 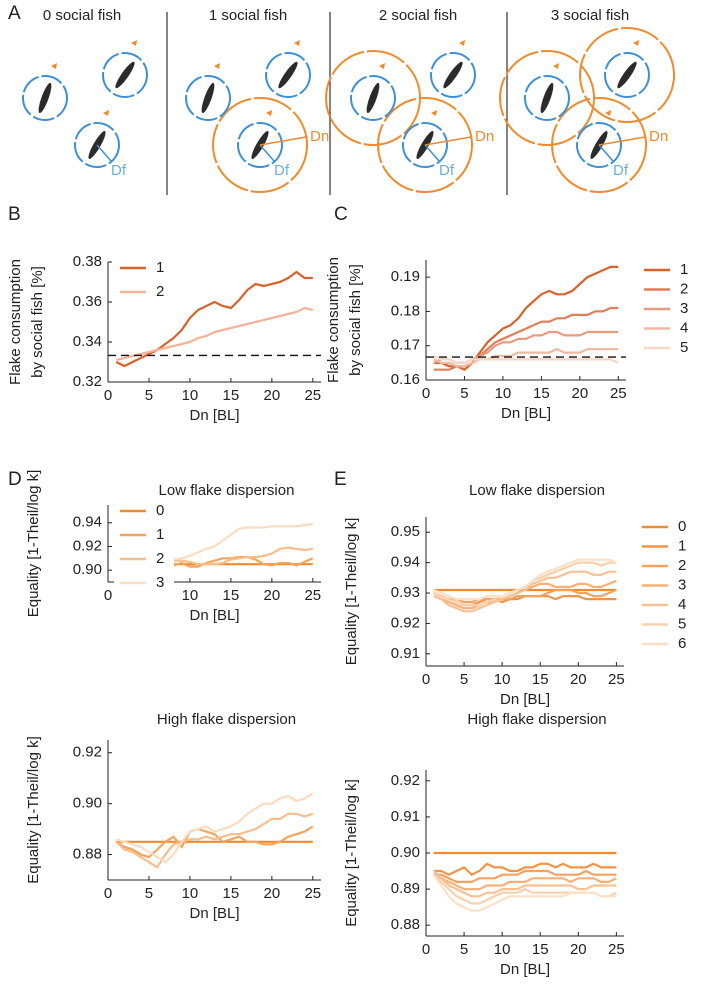 What do you see at coordinates (432, 153) in the screenshot?
I see `df-radius` at bounding box center [432, 153].